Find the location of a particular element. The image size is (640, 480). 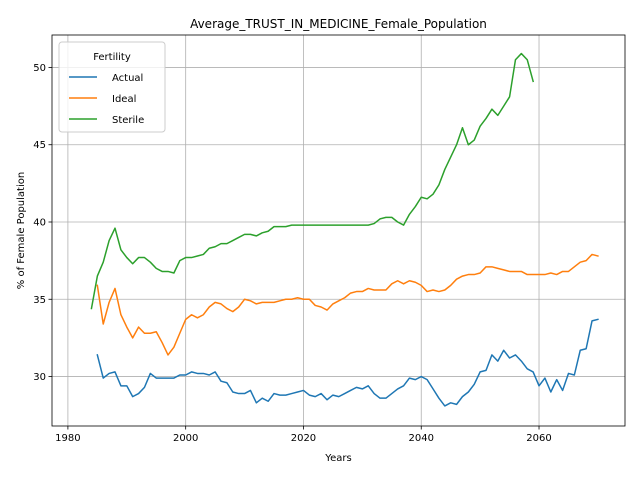

legend-box is located at coordinates (112, 87).